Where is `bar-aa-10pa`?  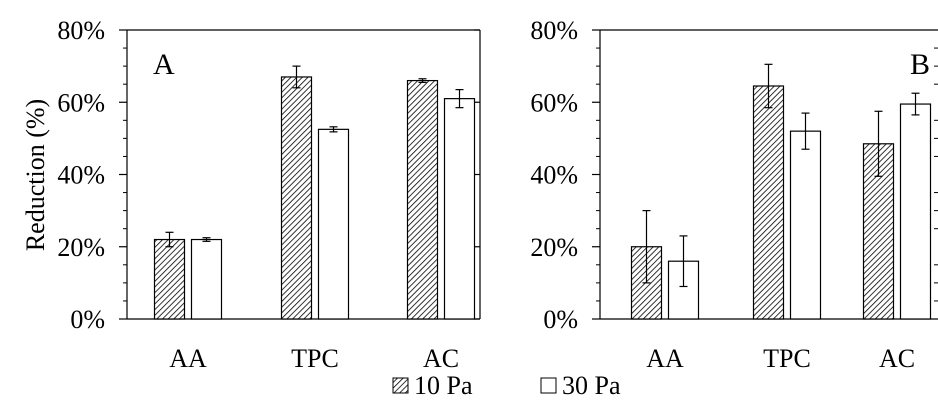 bar-aa-10pa is located at coordinates (169, 279).